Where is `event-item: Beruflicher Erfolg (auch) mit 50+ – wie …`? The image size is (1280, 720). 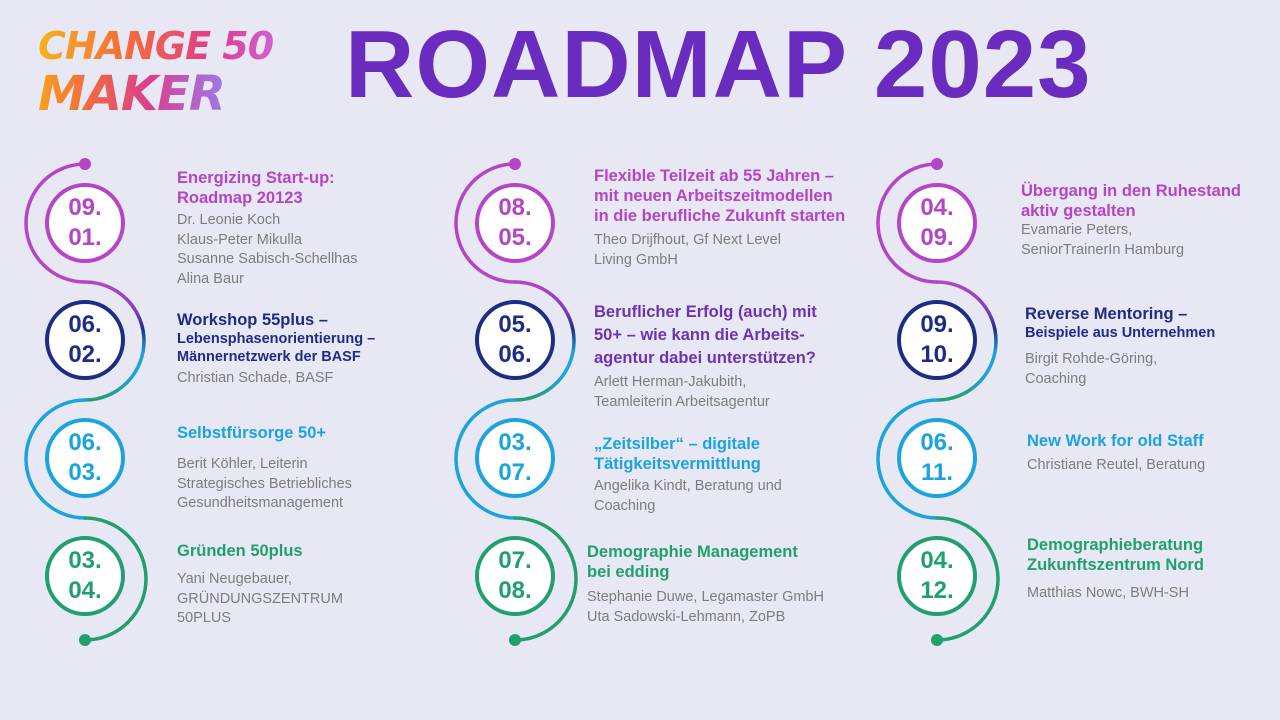 event-item: Beruflicher Erfolg (auch) mit 50+ – wie … is located at coordinates (724, 356).